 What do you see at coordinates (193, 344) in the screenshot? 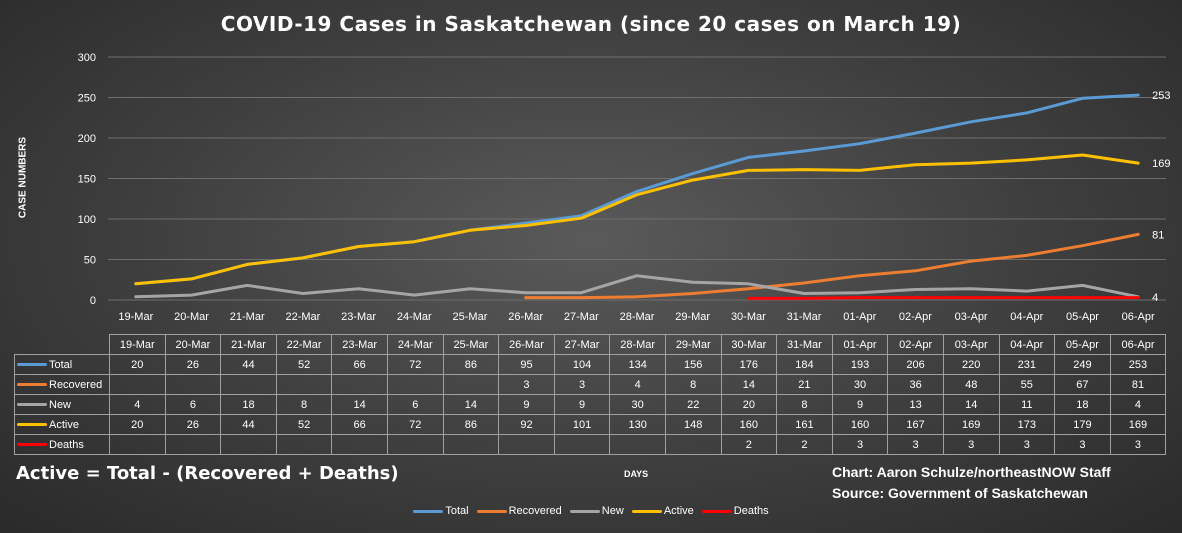
I see `table-header-cell: 20-Mar` at bounding box center [193, 344].